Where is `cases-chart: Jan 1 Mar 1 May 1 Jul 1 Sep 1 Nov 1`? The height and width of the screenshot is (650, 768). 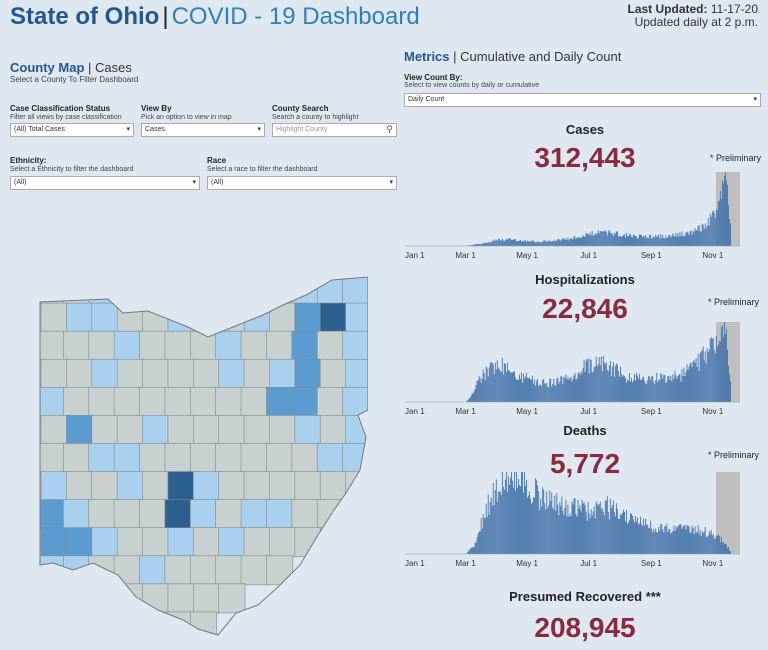
cases-chart: Jan 1 Mar 1 May 1 Jul 1 Sep 1 Nov 1 is located at coordinates (584, 215).